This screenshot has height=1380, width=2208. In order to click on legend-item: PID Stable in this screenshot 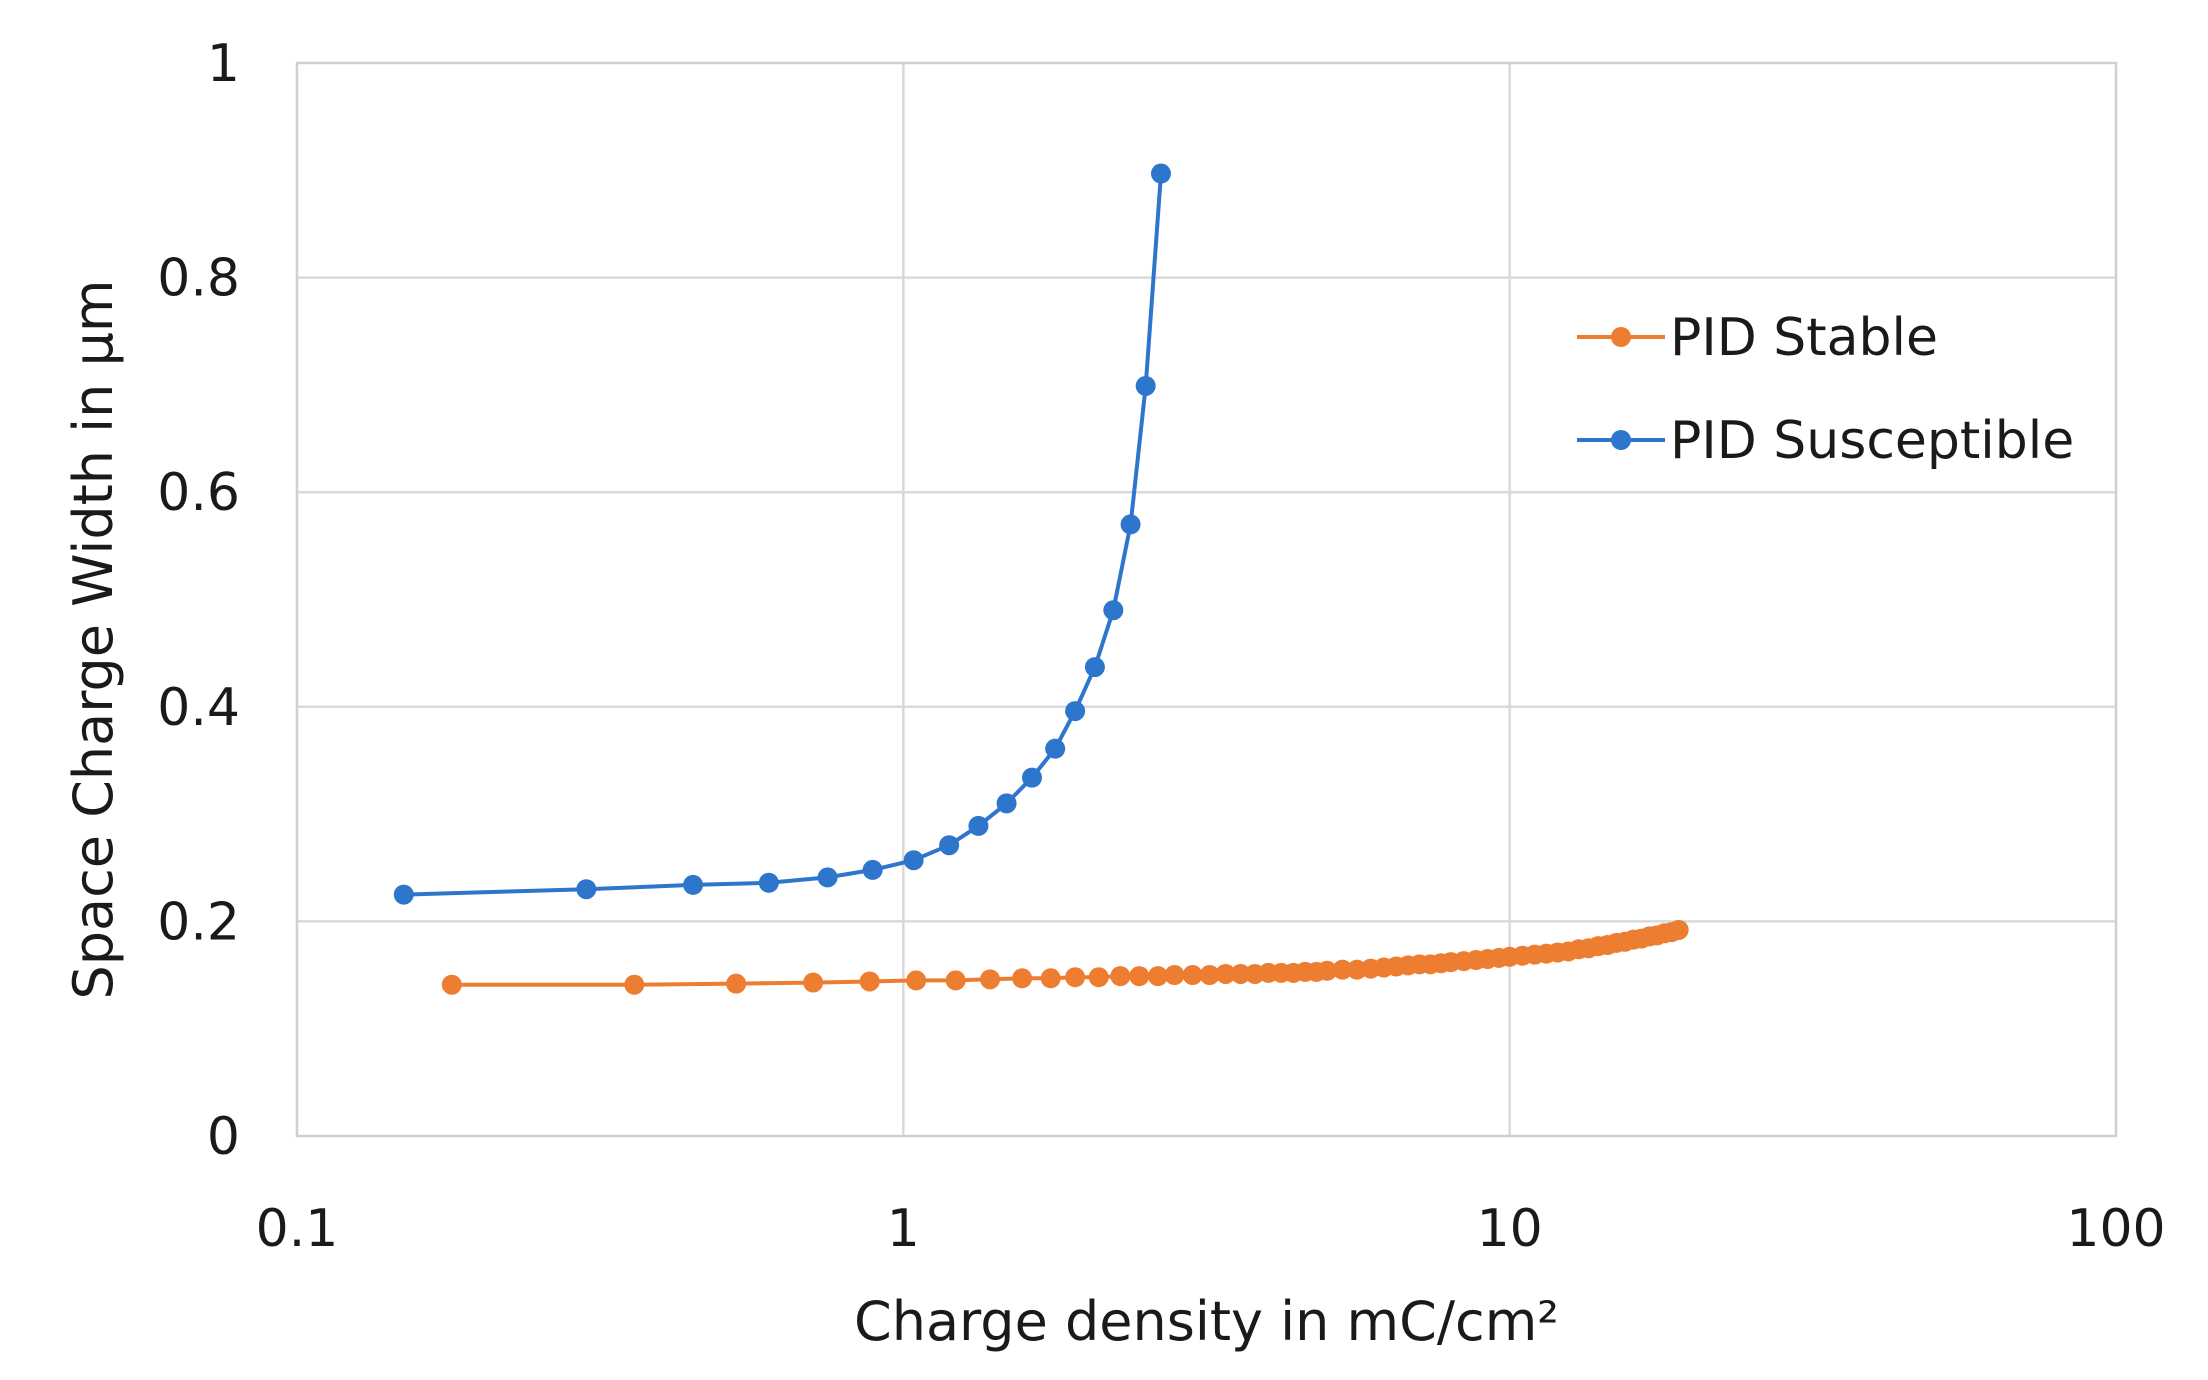, I will do `click(1757, 338)`.